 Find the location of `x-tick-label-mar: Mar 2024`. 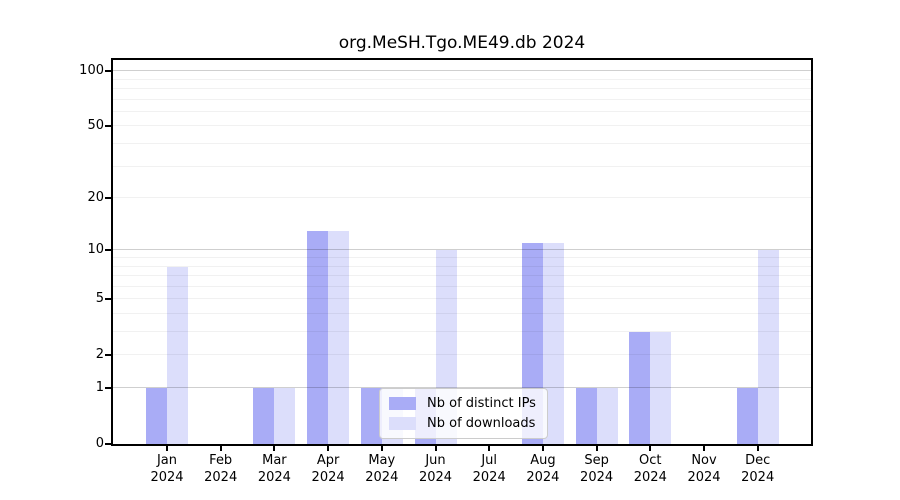

x-tick-label-mar: Mar 2024 is located at coordinates (274, 469).